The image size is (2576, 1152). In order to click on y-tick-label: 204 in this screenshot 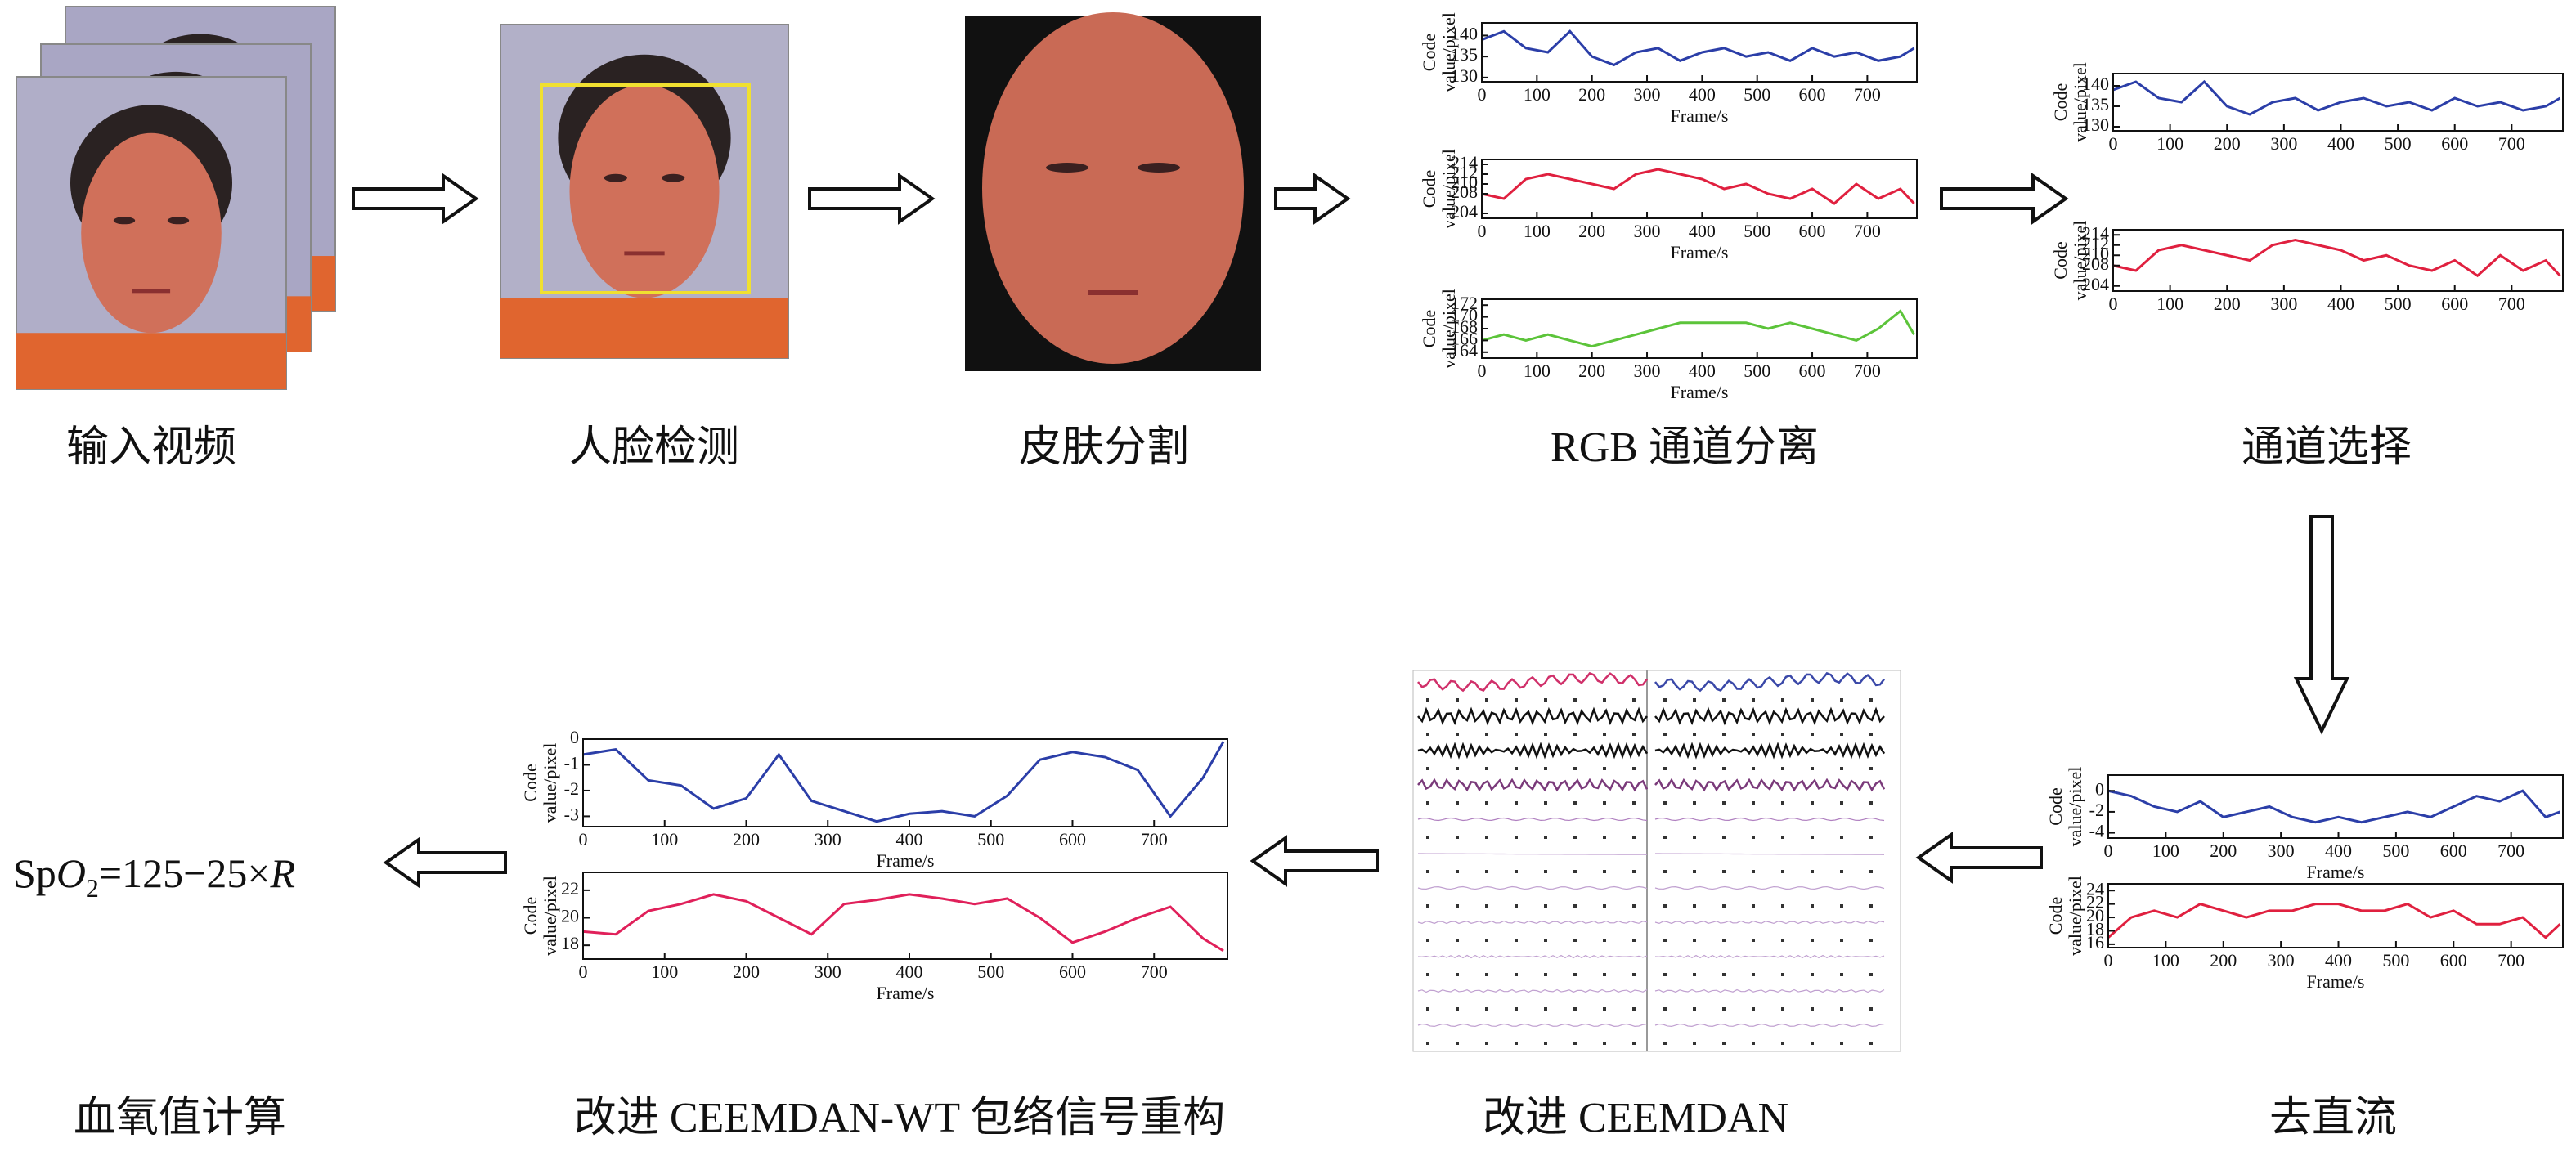, I will do `click(2096, 284)`.